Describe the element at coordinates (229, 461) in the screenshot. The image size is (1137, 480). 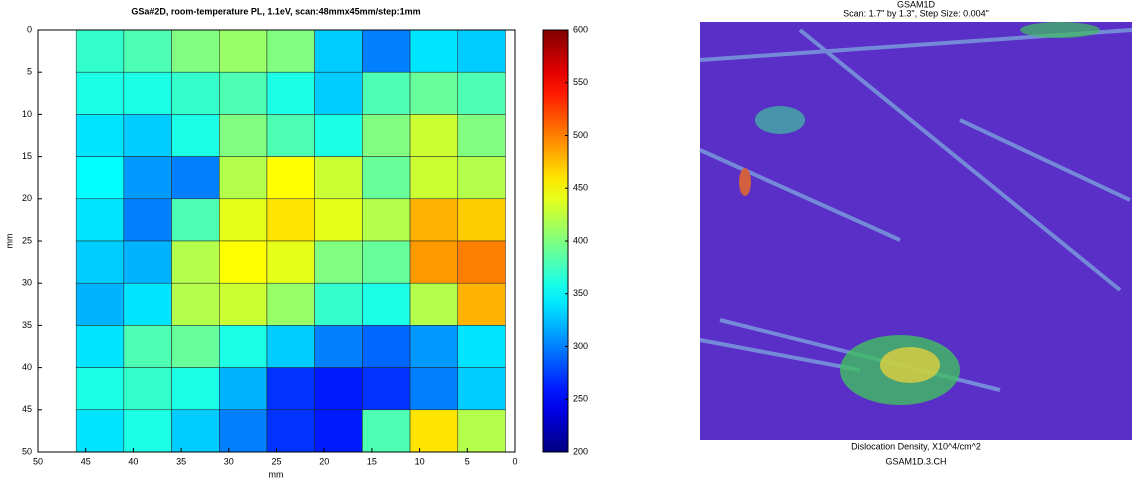
I see `x-tick-label: 30` at that location.